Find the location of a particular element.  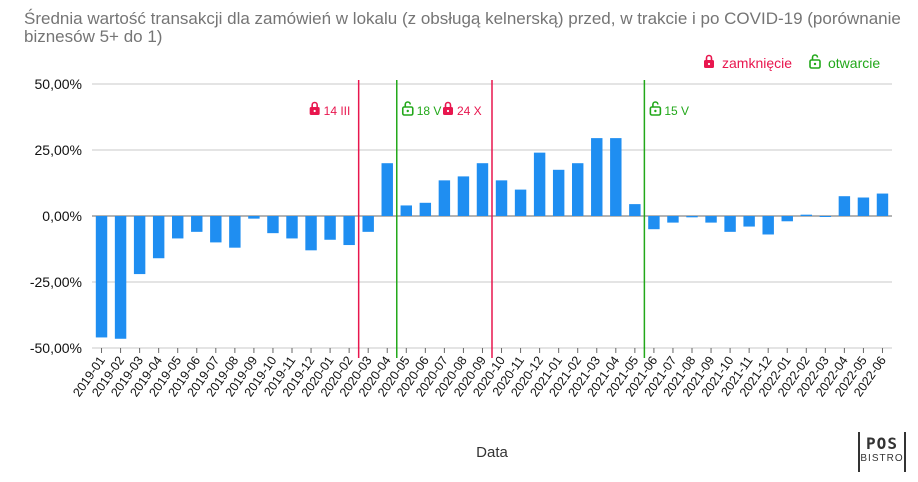

logo-line2: BISTRO is located at coordinates (882, 458).